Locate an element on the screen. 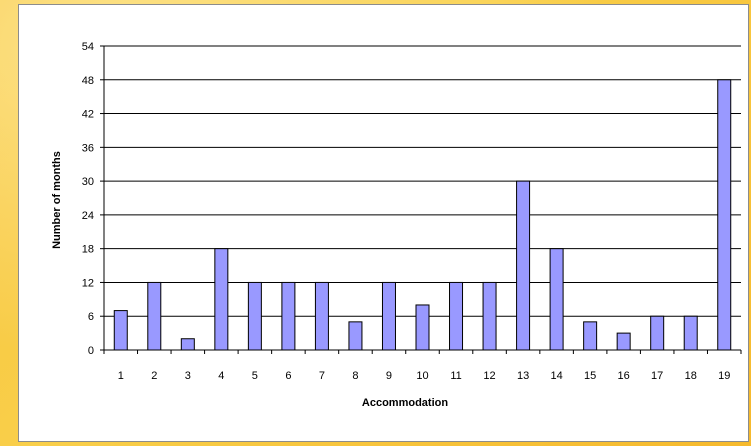  y-tick-label: 6 is located at coordinates (91, 317).